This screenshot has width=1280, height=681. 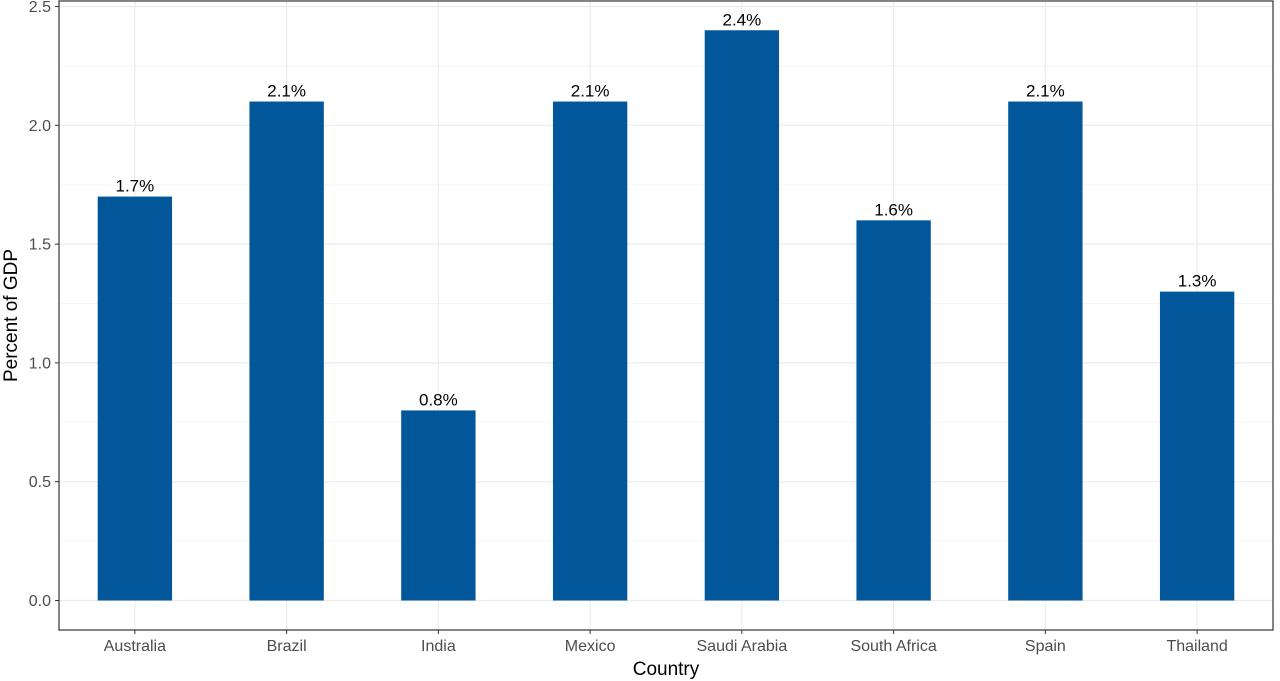 I want to click on y-tick-label: 0.0, so click(x=40, y=601).